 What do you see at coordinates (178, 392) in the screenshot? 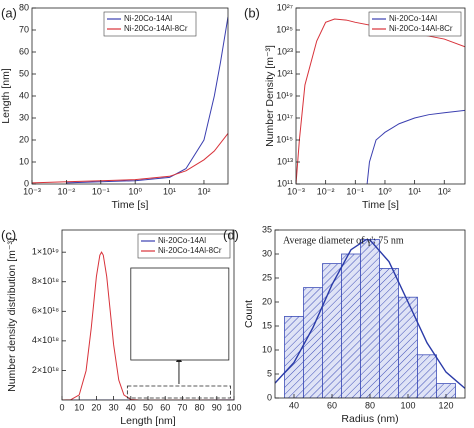
I see `zoom-box` at bounding box center [178, 392].